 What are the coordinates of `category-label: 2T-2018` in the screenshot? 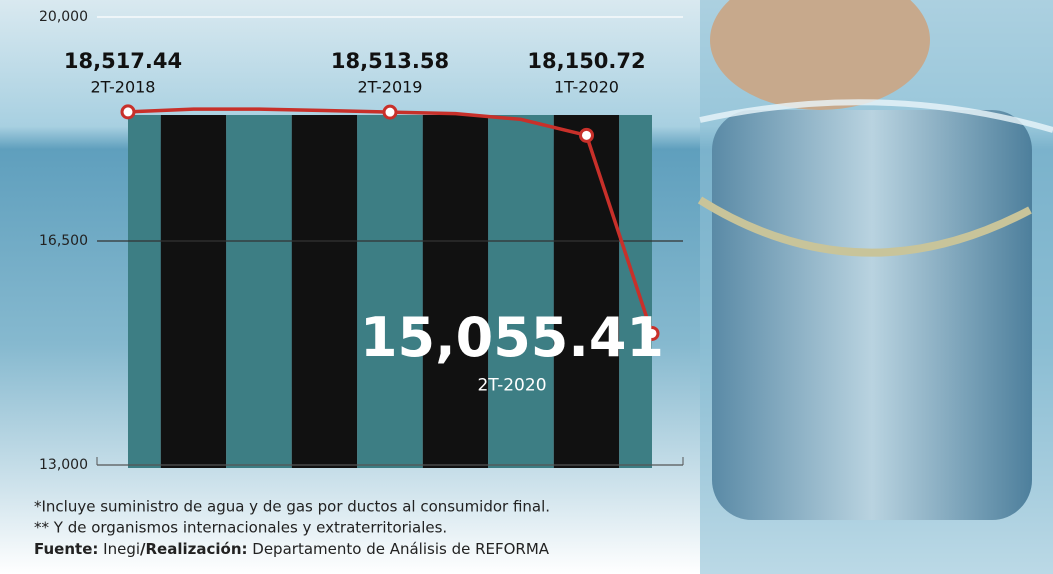 It's located at (123, 87).